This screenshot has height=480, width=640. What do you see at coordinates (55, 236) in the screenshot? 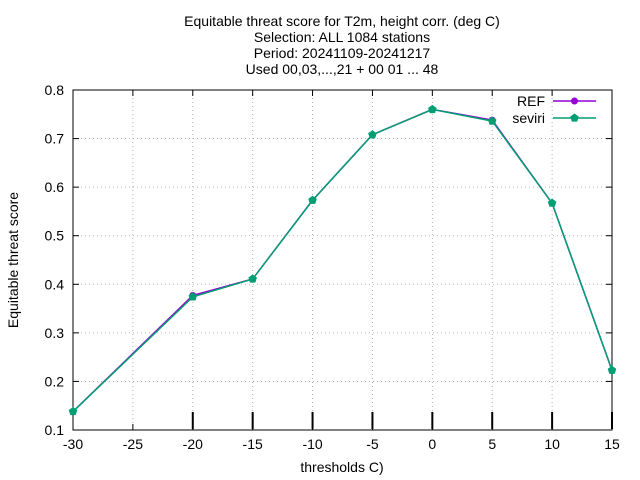
I see `y-tick-label: 0.5` at bounding box center [55, 236].